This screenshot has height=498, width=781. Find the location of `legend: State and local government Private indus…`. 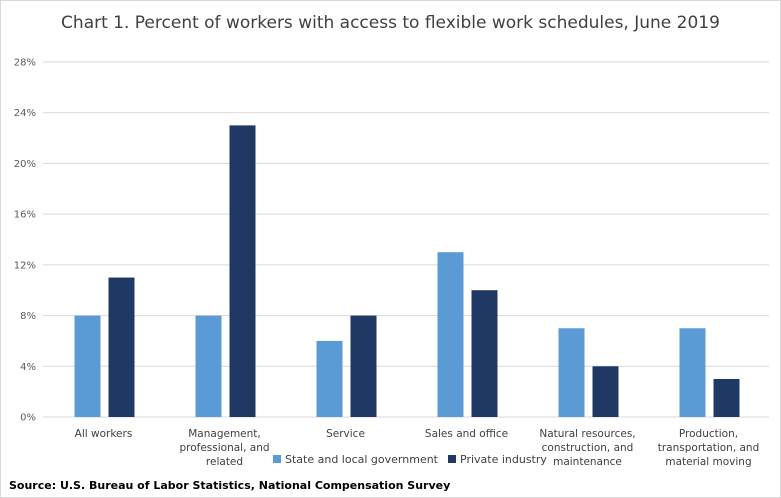

legend: State and local government Private indus… is located at coordinates (410, 459).